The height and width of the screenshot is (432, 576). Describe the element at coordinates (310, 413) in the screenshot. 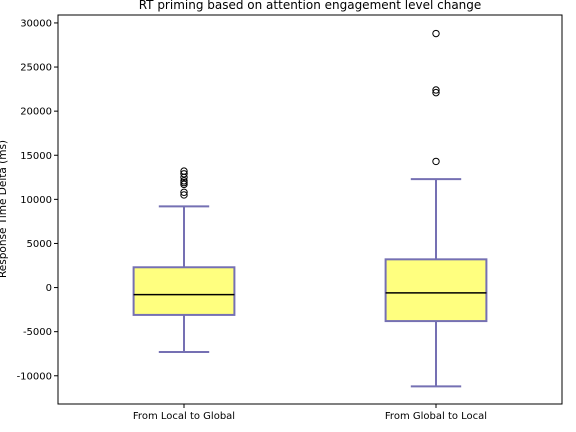

I see `x-axis: From Local to Global From Global to Local` at that location.